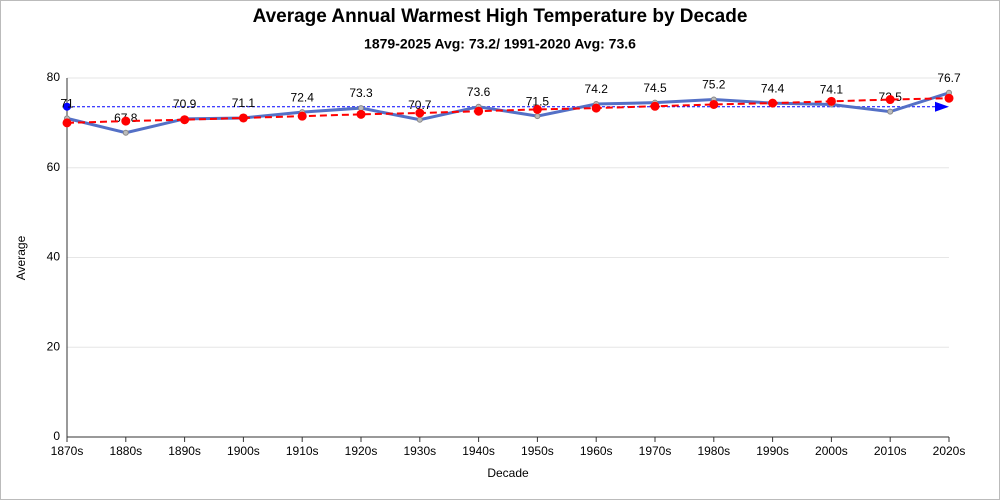 The width and height of the screenshot is (1000, 500). I want to click on data-label: 70.7, so click(420, 105).